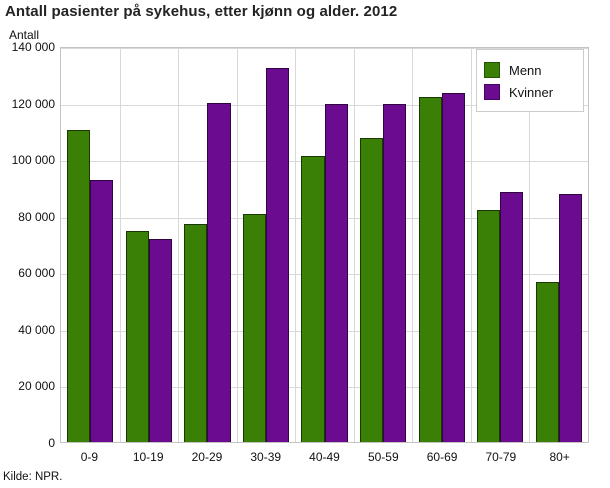  I want to click on x-tick-0-9: 0-9, so click(89, 457).